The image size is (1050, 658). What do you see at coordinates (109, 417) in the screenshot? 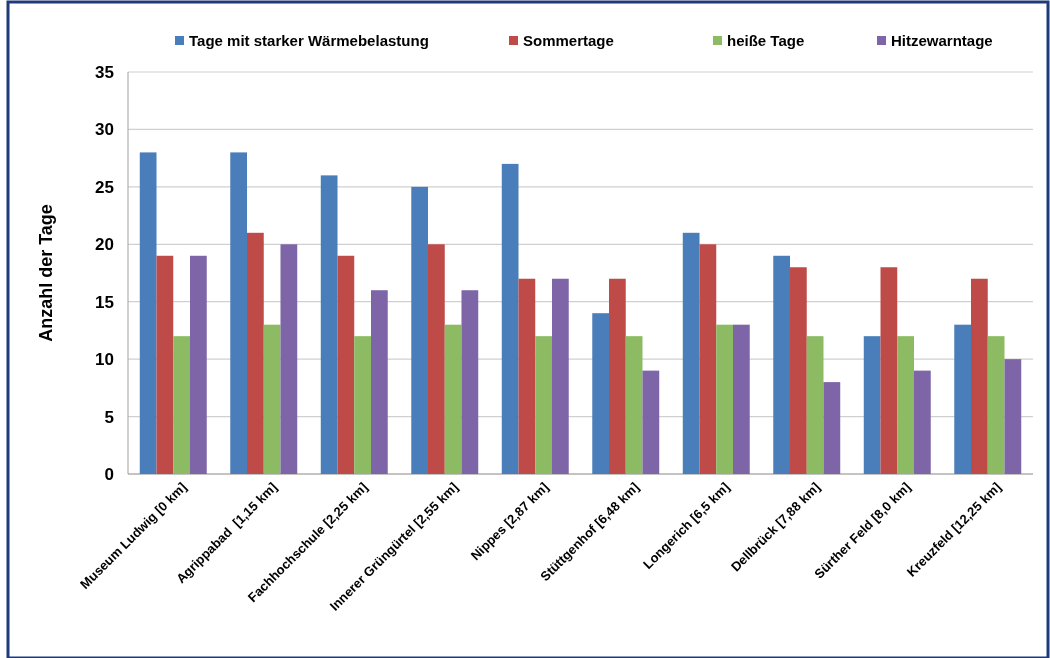
I see `y-tick-label: 5` at bounding box center [109, 417].